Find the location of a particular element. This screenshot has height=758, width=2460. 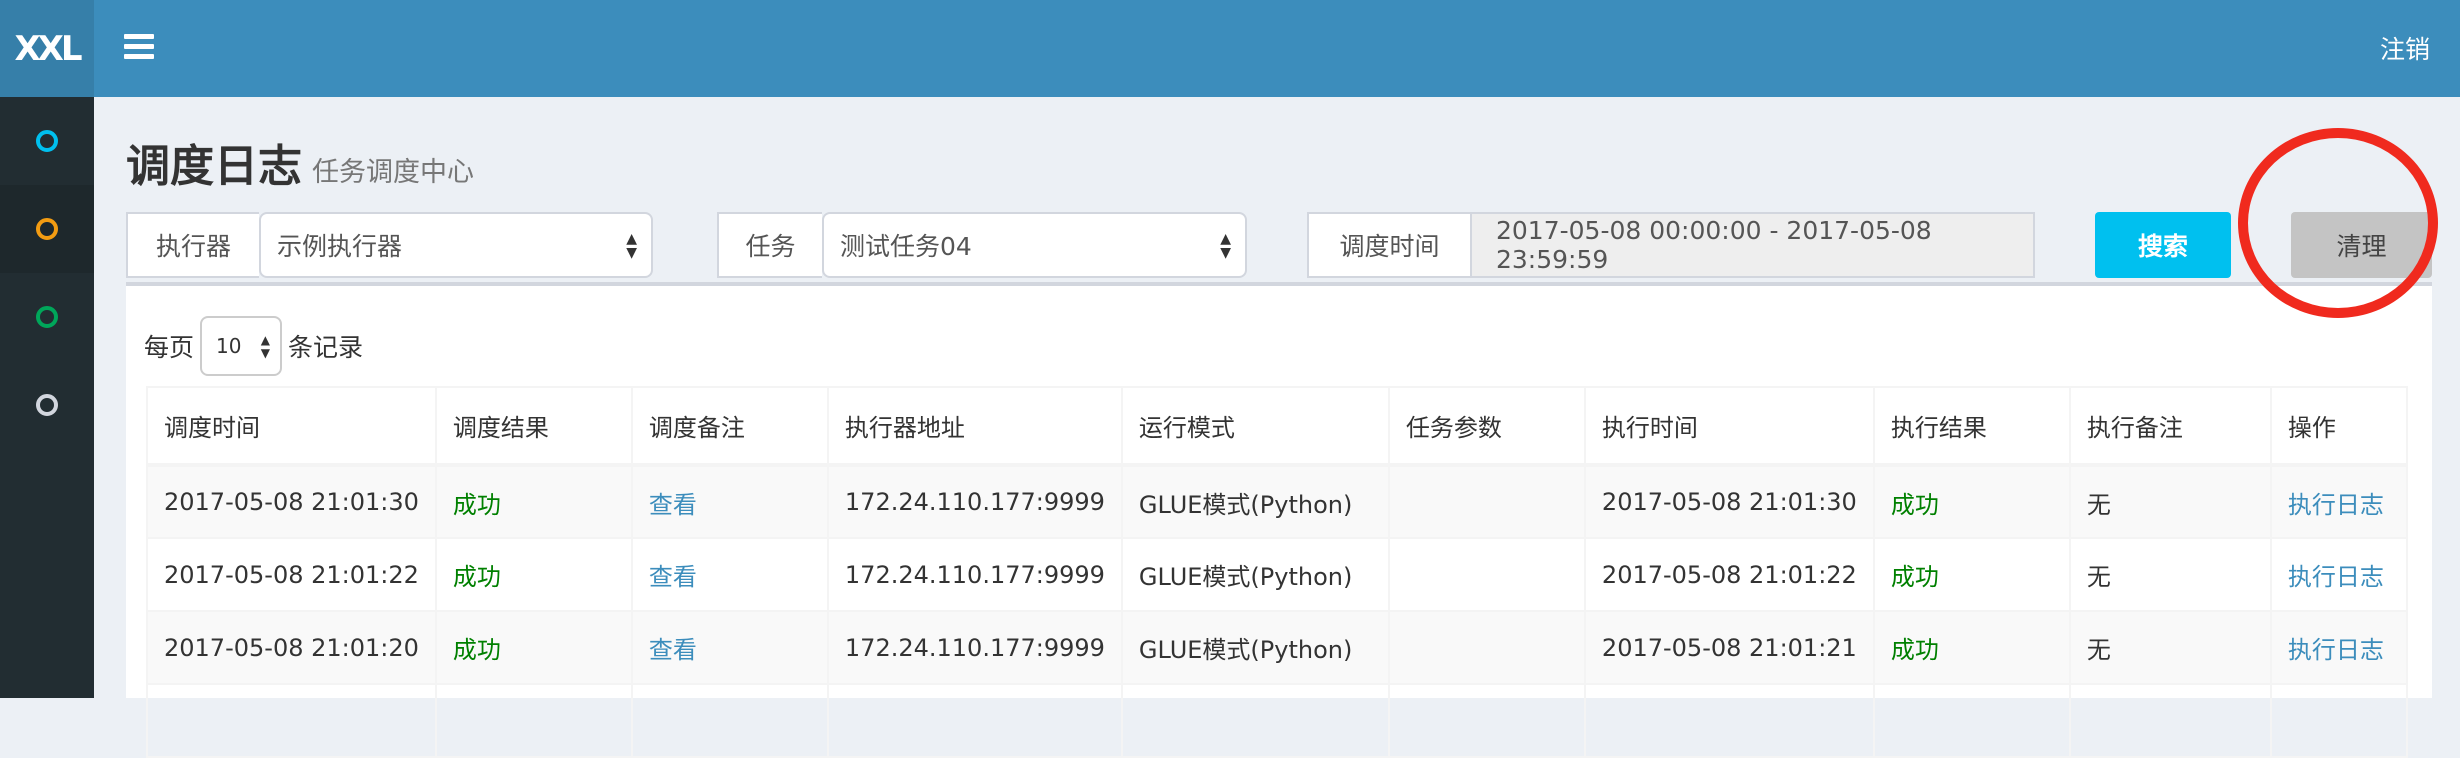

job-value: 测试任务04 is located at coordinates (906, 246).